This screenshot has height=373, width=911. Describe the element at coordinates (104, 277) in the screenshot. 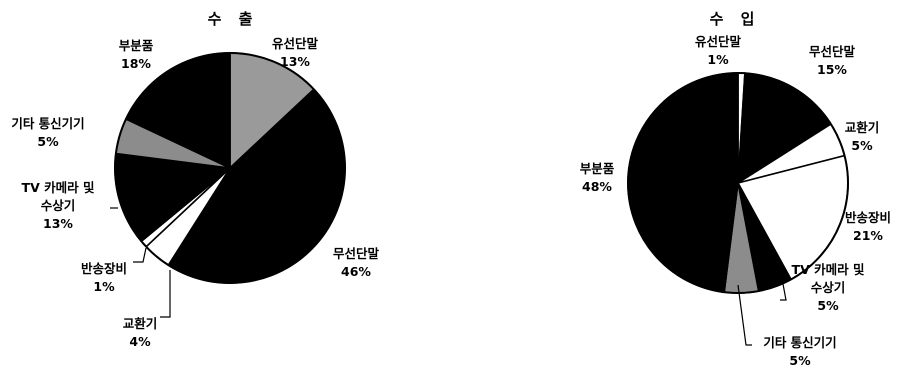

I see `slice-label: 반송장비 1%` at that location.